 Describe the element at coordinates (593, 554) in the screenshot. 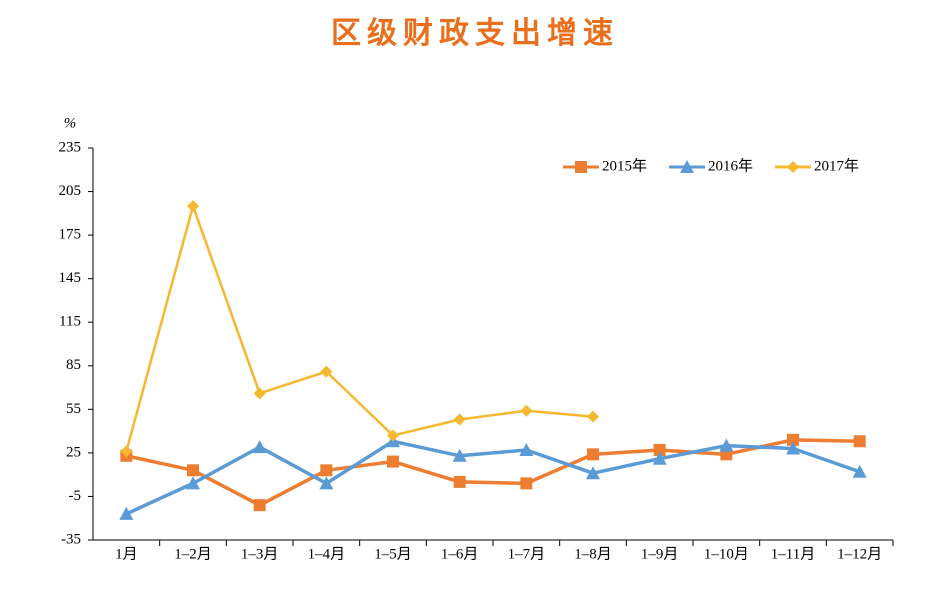

I see `x-tick-label: 1–8月` at that location.